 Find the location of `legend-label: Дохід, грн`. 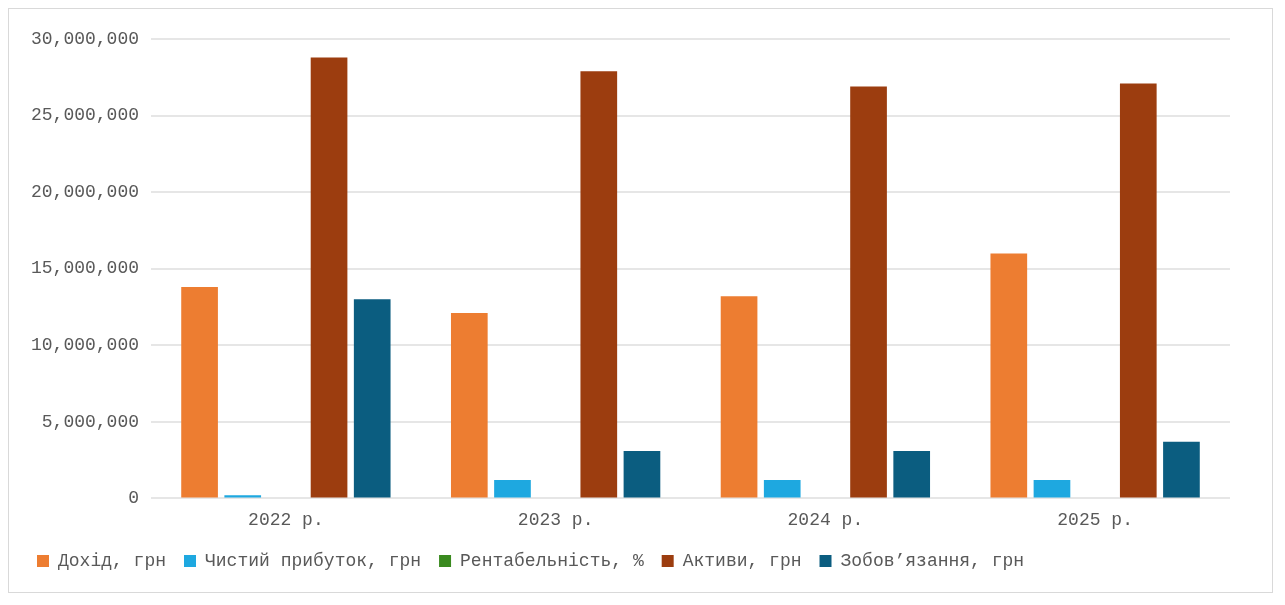

legend-label: Дохід, грн is located at coordinates (112, 560).